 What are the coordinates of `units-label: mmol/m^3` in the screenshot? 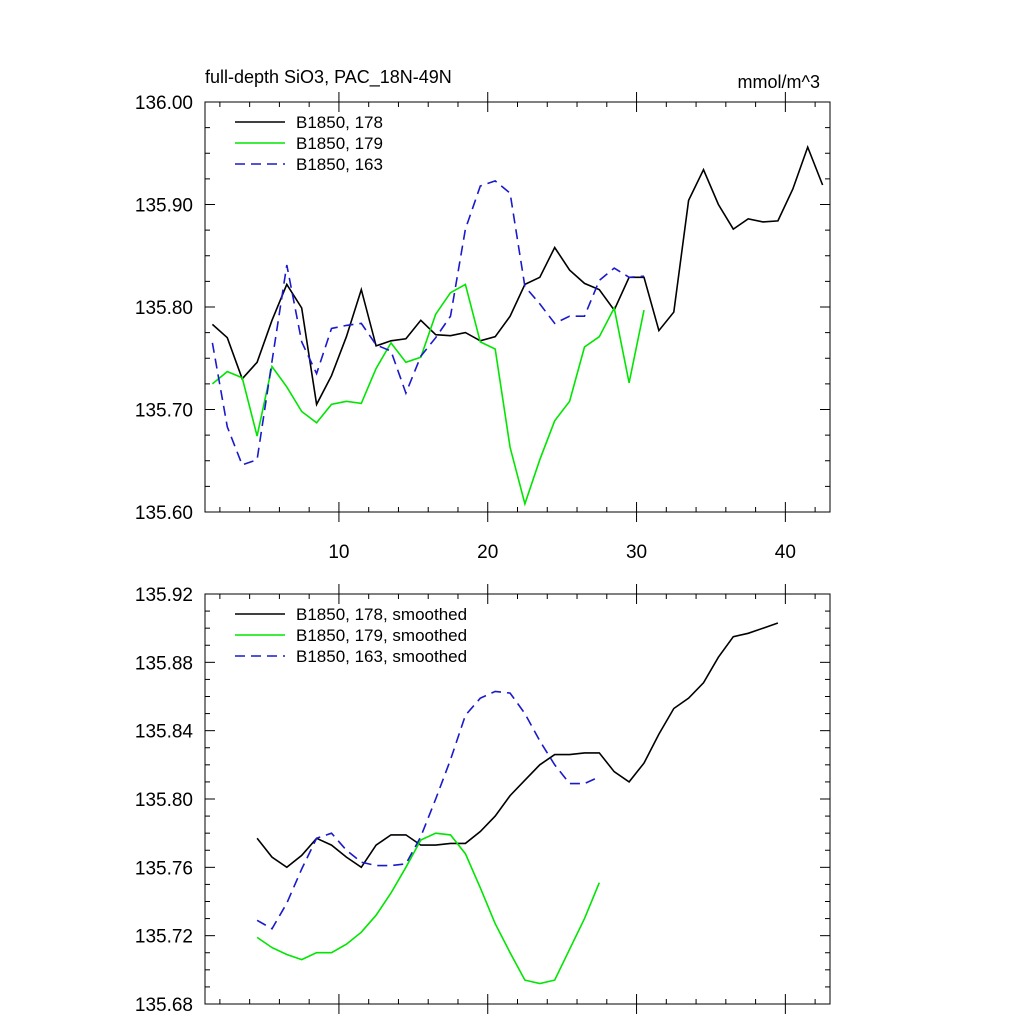 It's located at (779, 82).